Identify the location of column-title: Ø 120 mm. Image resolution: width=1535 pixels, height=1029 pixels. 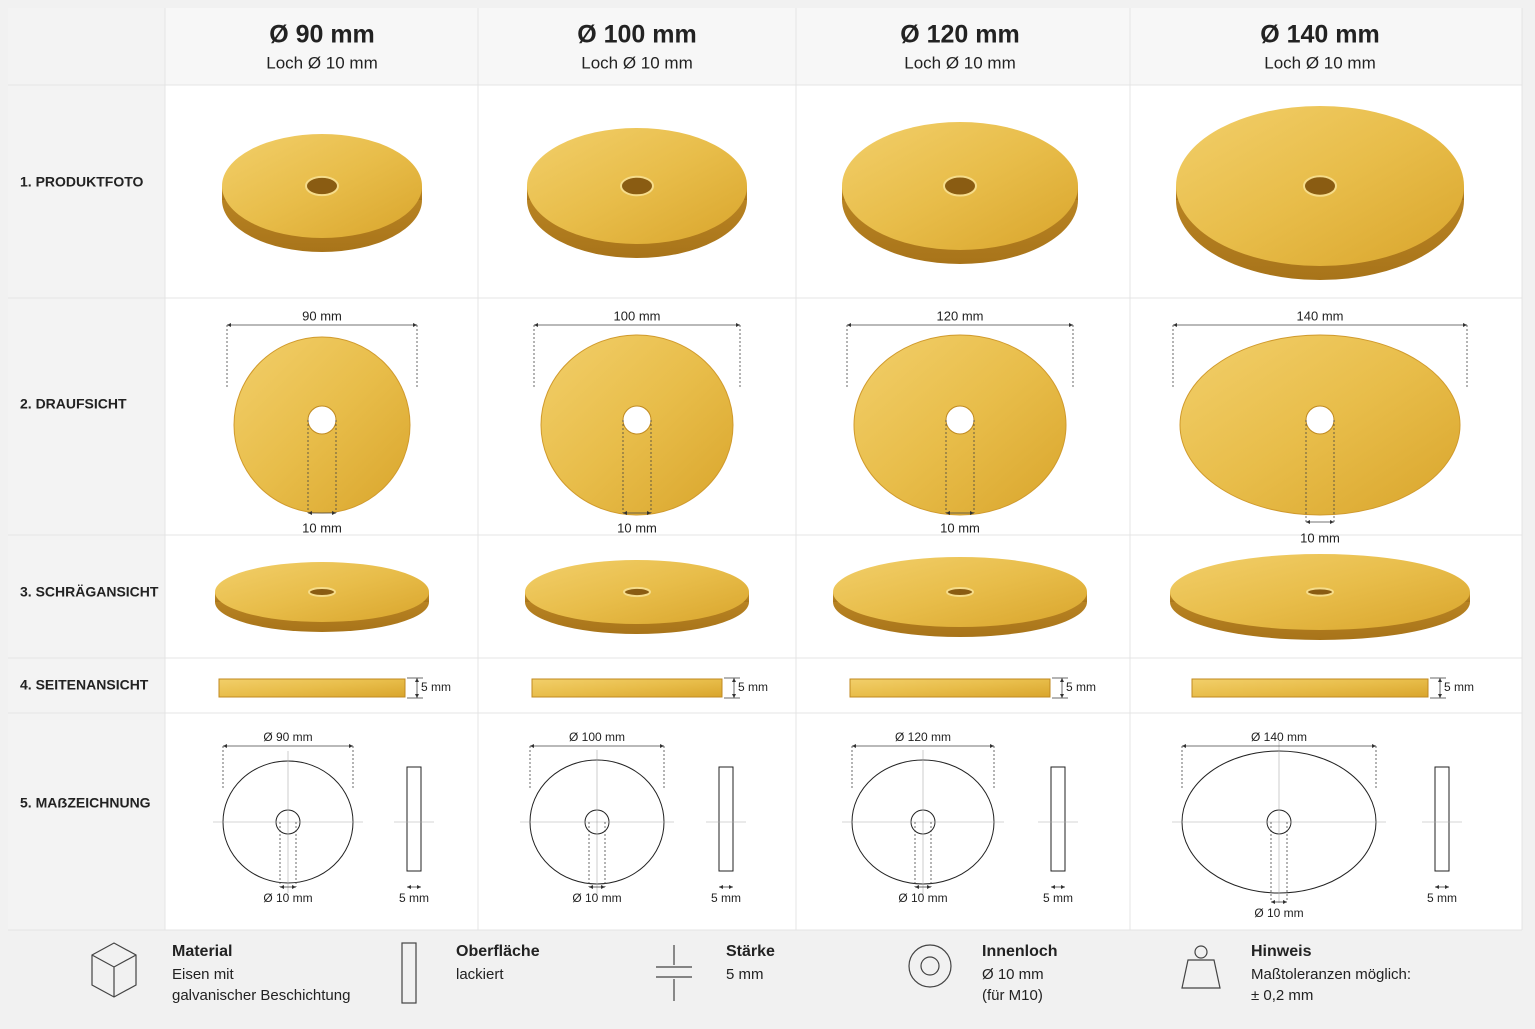
(960, 35).